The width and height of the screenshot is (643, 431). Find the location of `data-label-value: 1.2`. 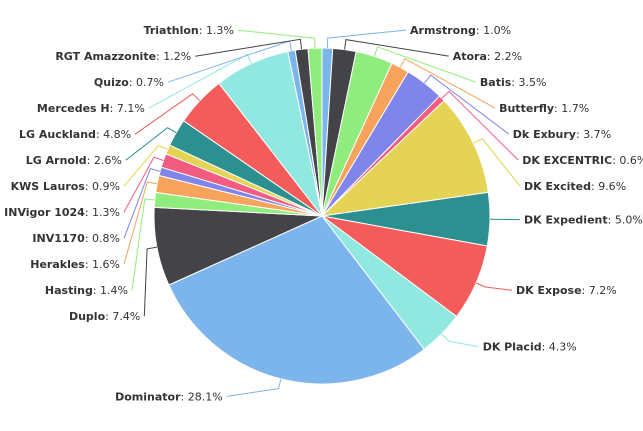

data-label-value: 1.2 is located at coordinates (172, 56).